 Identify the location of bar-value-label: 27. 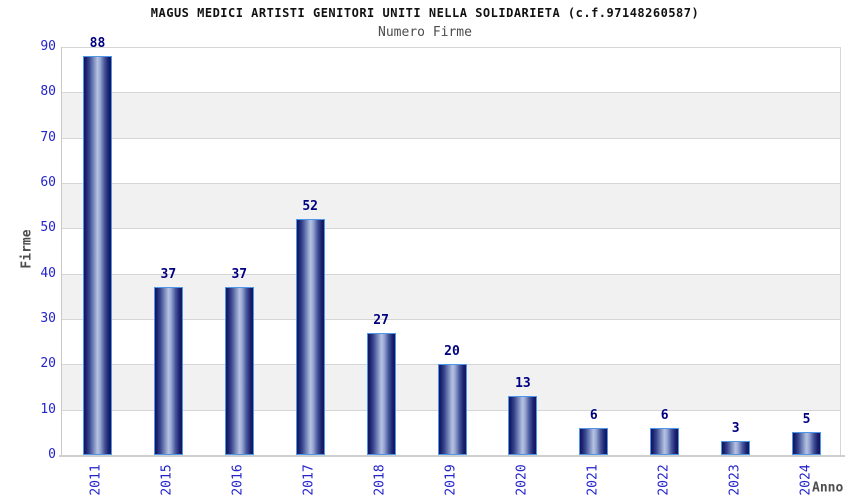
(381, 320).